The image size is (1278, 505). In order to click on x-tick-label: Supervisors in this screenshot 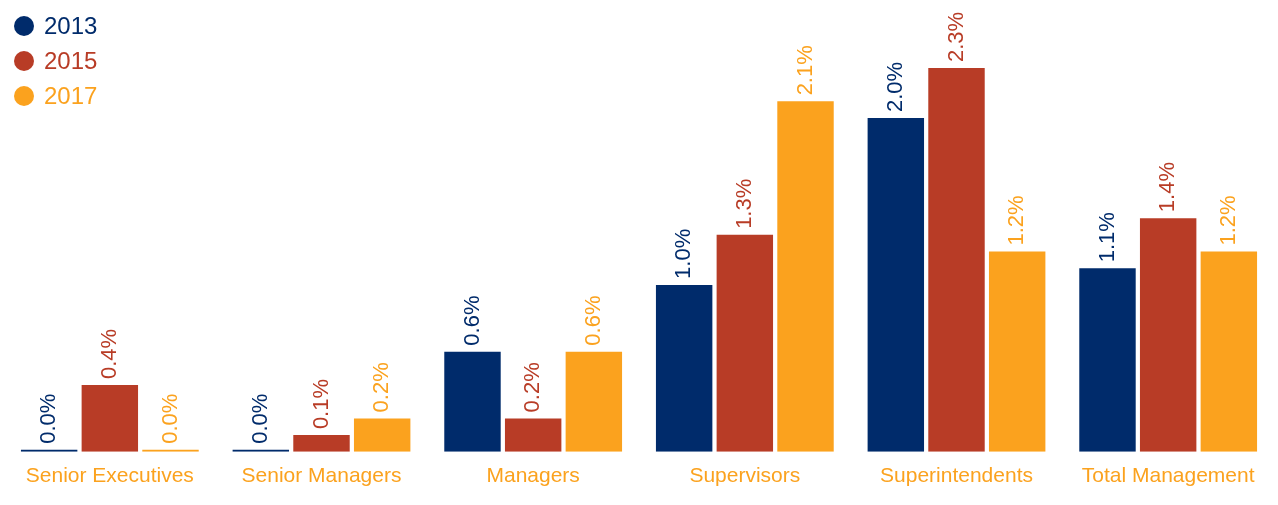, I will do `click(745, 475)`.